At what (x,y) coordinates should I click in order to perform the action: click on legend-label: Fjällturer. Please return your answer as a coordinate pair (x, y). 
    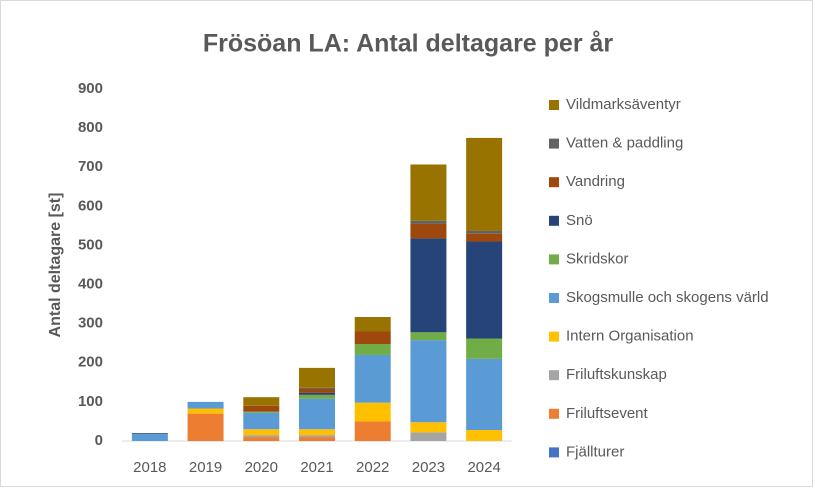
    Looking at the image, I should click on (595, 451).